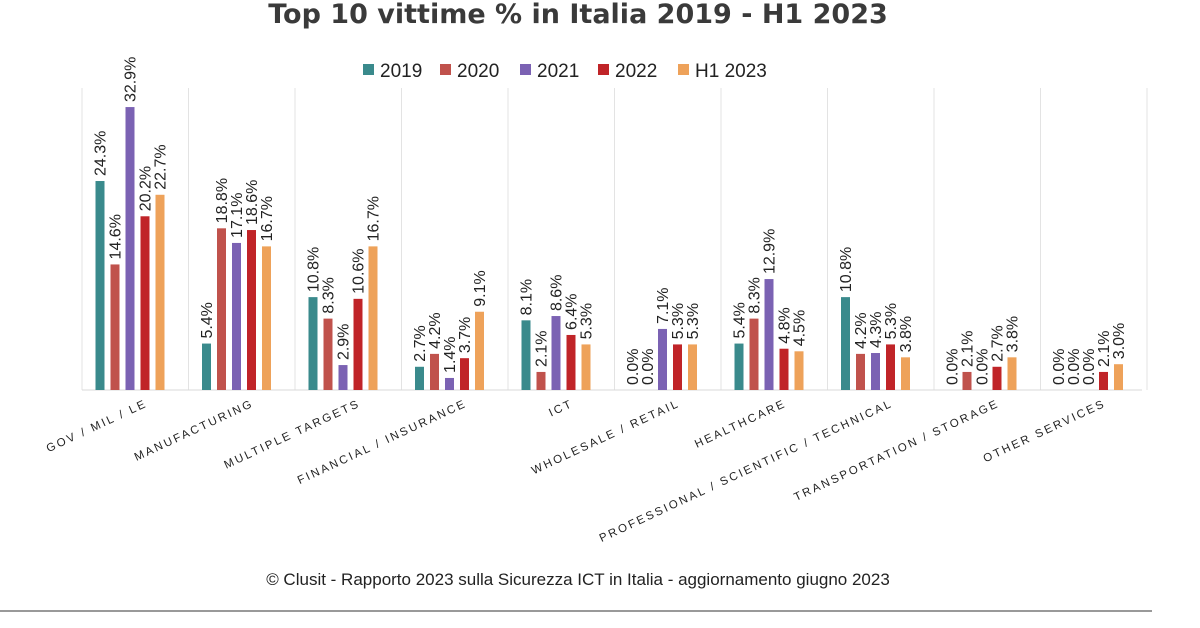 This screenshot has width=1200, height=628. I want to click on value-label-2-0: 10.8%, so click(314, 269).